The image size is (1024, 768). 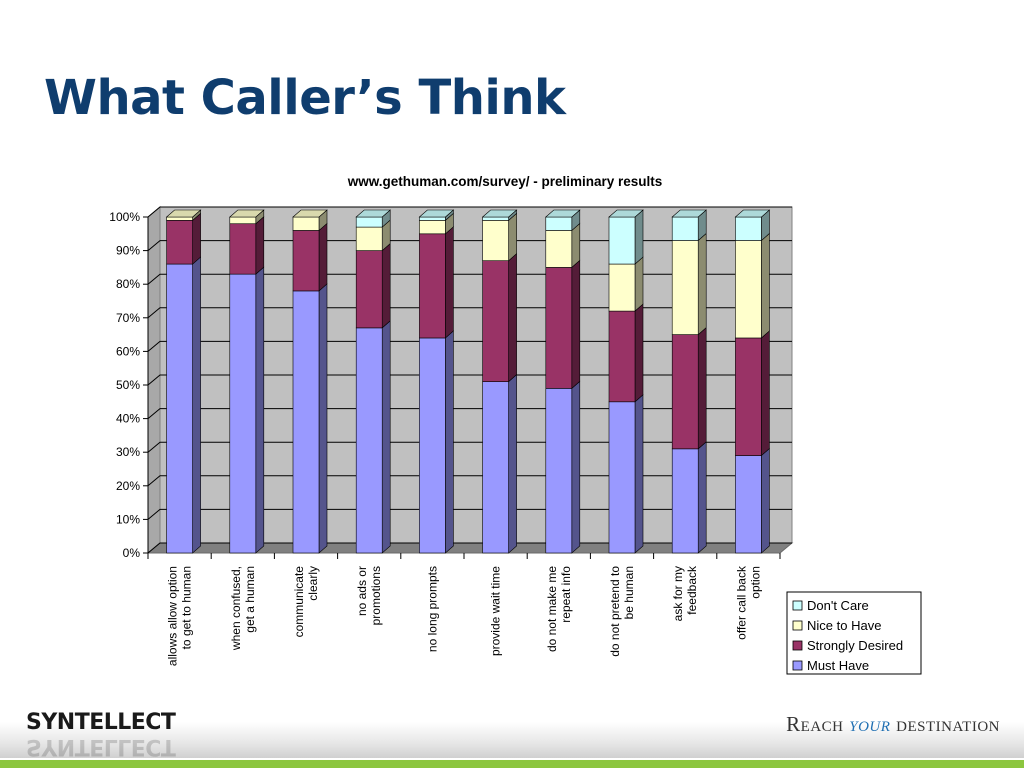 What do you see at coordinates (855, 645) in the screenshot?
I see `legend-label: Strongly Desired` at bounding box center [855, 645].